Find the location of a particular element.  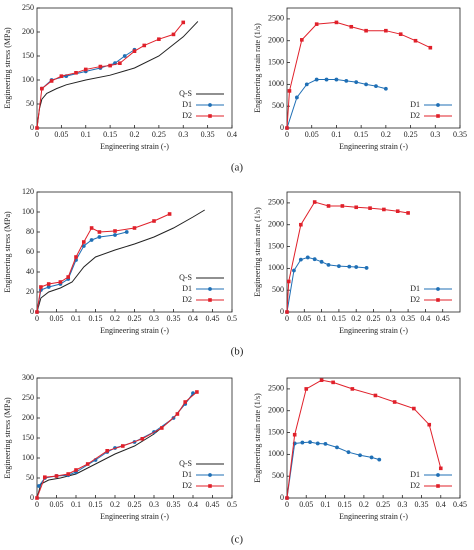

y-tick-label: 1000 is located at coordinates (276, 453).